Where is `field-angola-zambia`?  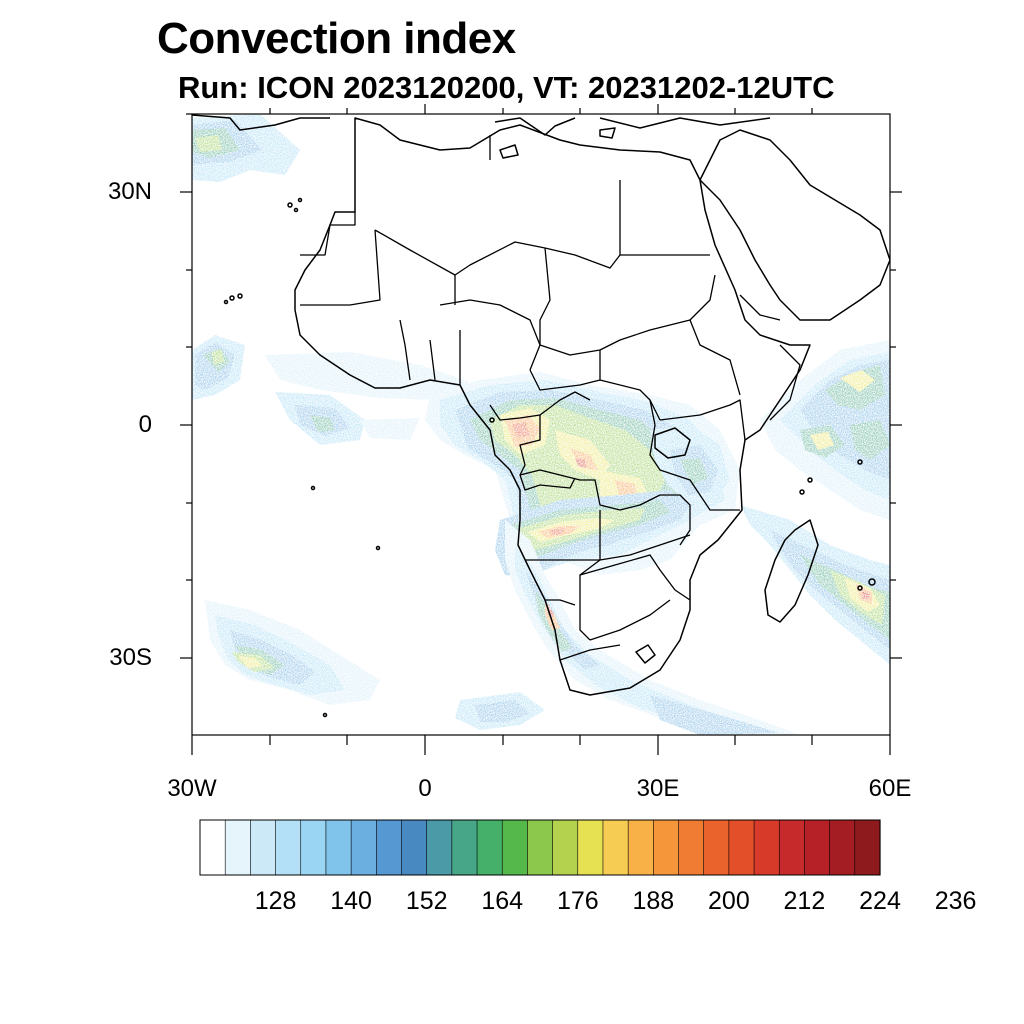 field-angola-zambia is located at coordinates (592, 535).